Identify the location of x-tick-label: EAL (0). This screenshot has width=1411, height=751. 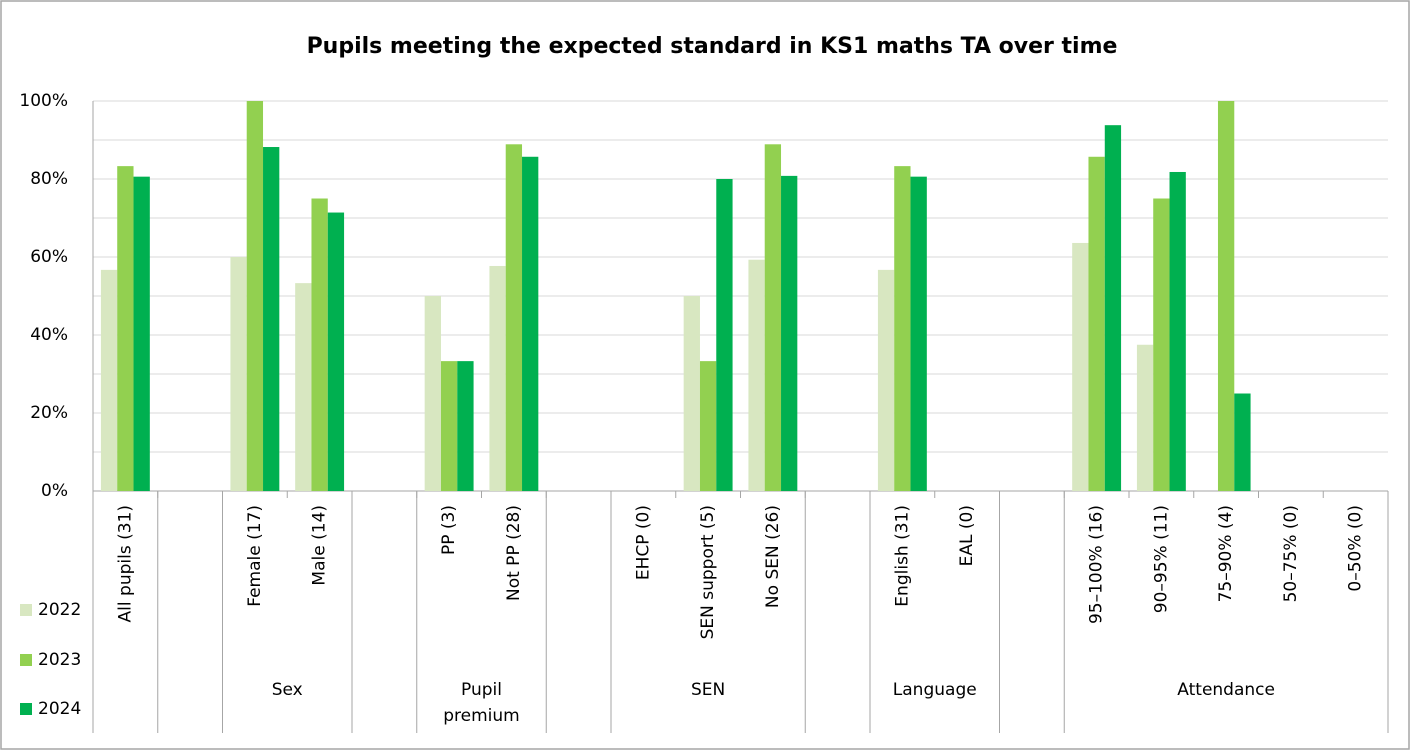
(967, 535).